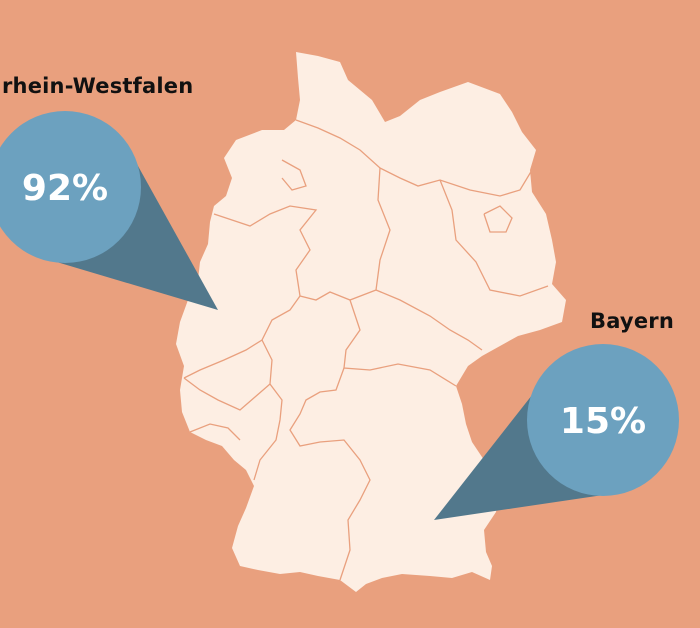 The height and width of the screenshot is (628, 700). I want to click on value-text: 15%, so click(603, 421).